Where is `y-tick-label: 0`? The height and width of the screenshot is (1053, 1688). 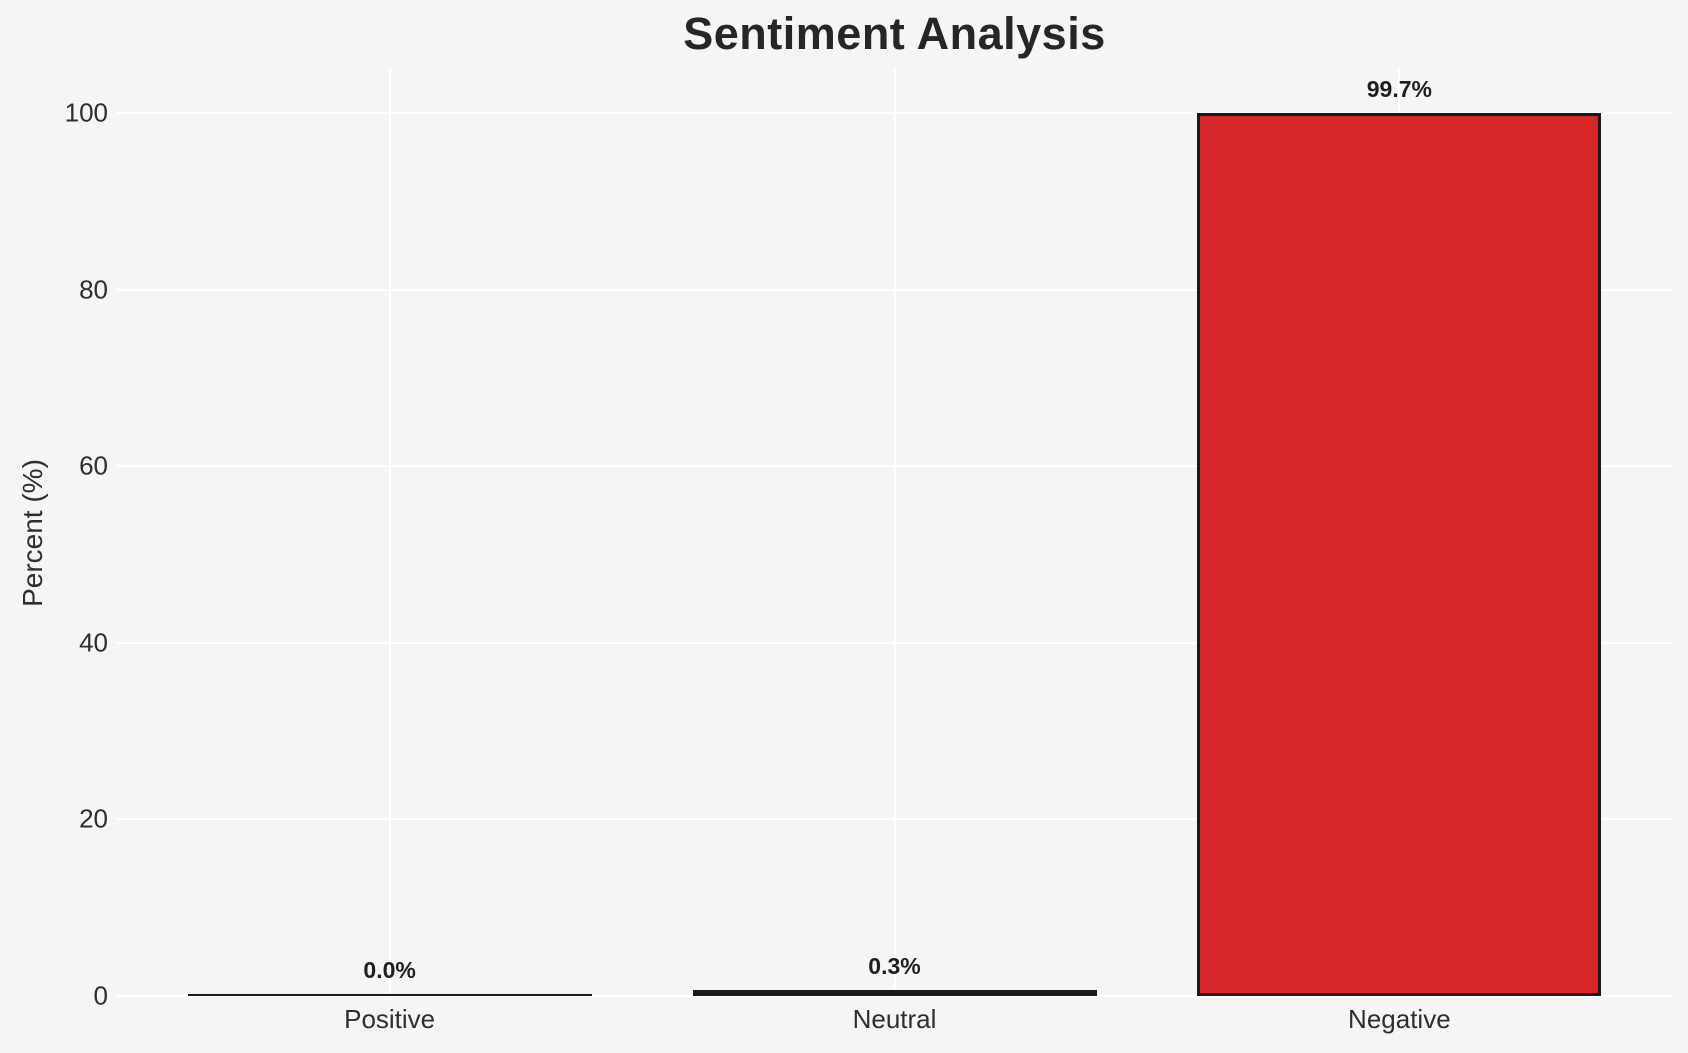 y-tick-label: 0 is located at coordinates (100, 995).